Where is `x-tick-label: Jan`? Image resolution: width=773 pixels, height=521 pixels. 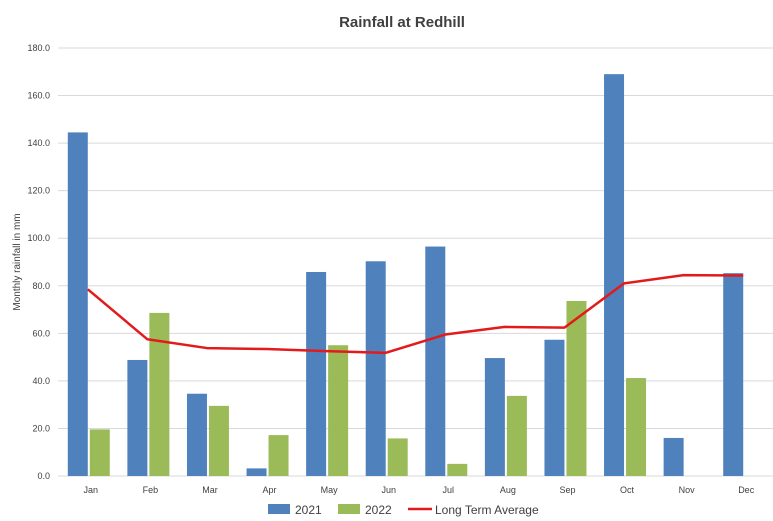
x-tick-label: Jan is located at coordinates (91, 490).